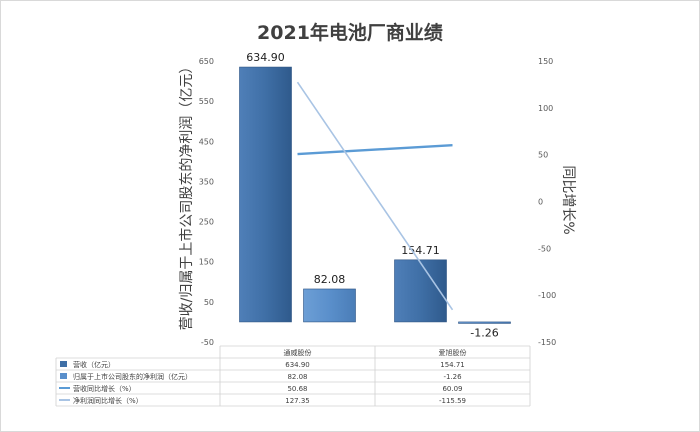 This screenshot has height=432, width=700. I want to click on y2-tick-label: 150, so click(545, 61).